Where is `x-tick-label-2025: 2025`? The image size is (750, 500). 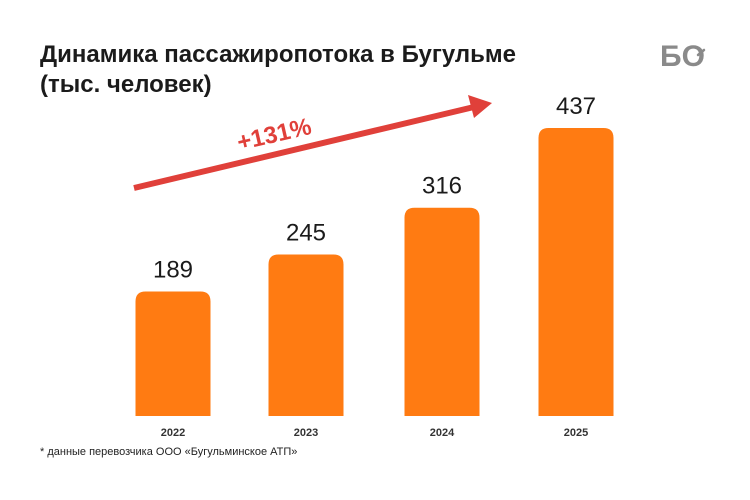
x-tick-label-2025: 2025 is located at coordinates (576, 433).